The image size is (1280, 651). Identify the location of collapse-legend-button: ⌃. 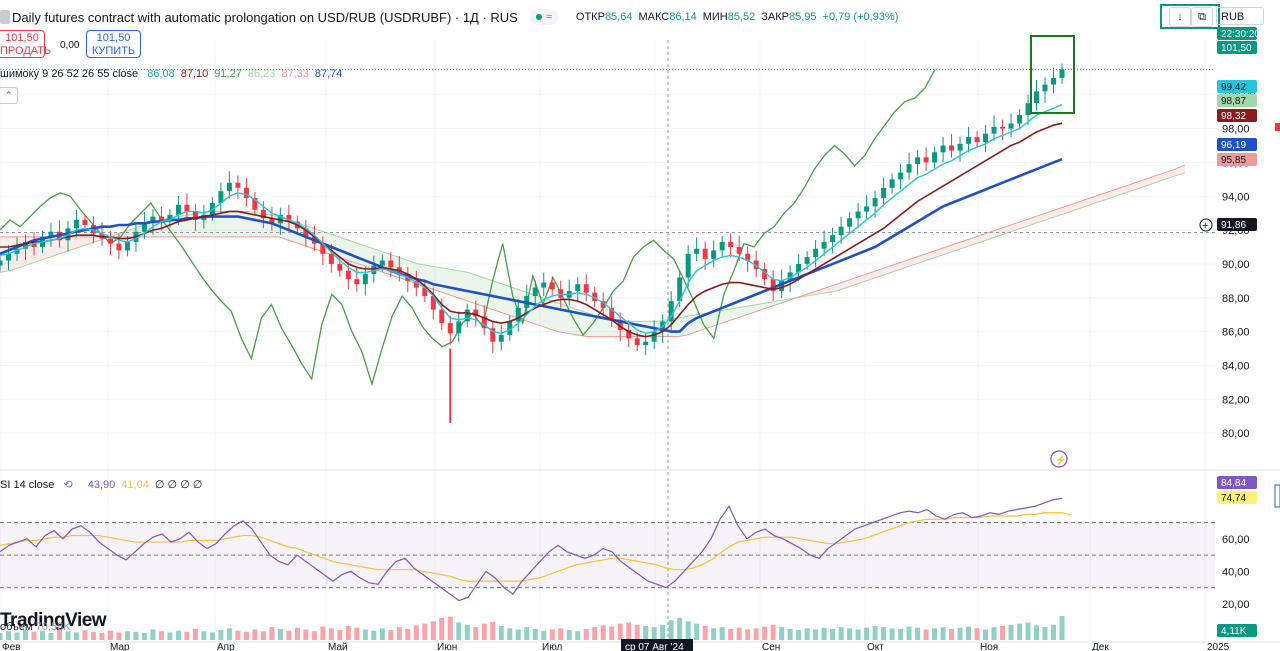
(9, 95).